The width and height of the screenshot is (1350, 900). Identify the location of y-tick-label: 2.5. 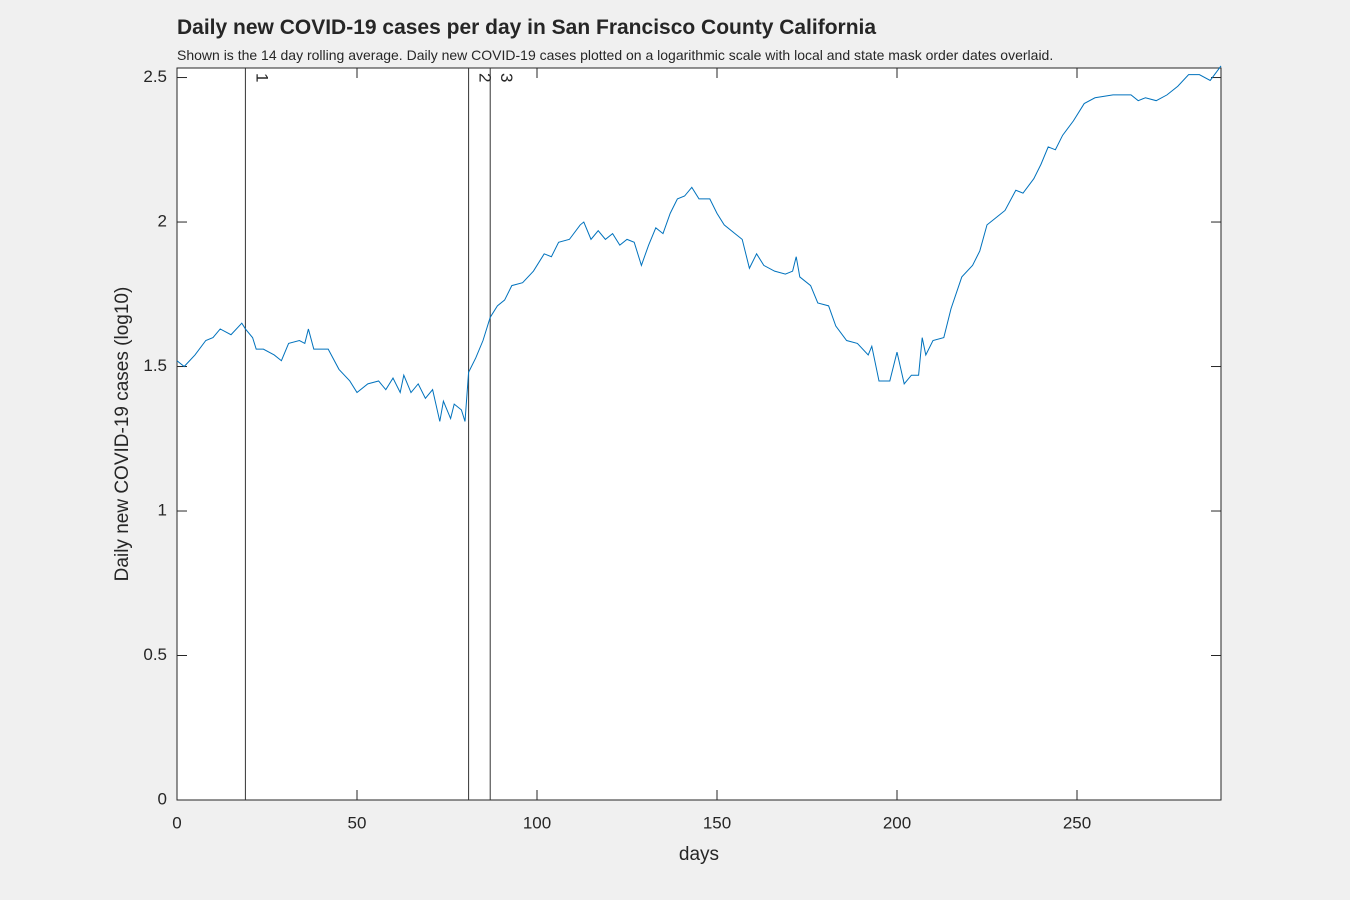
(155, 76).